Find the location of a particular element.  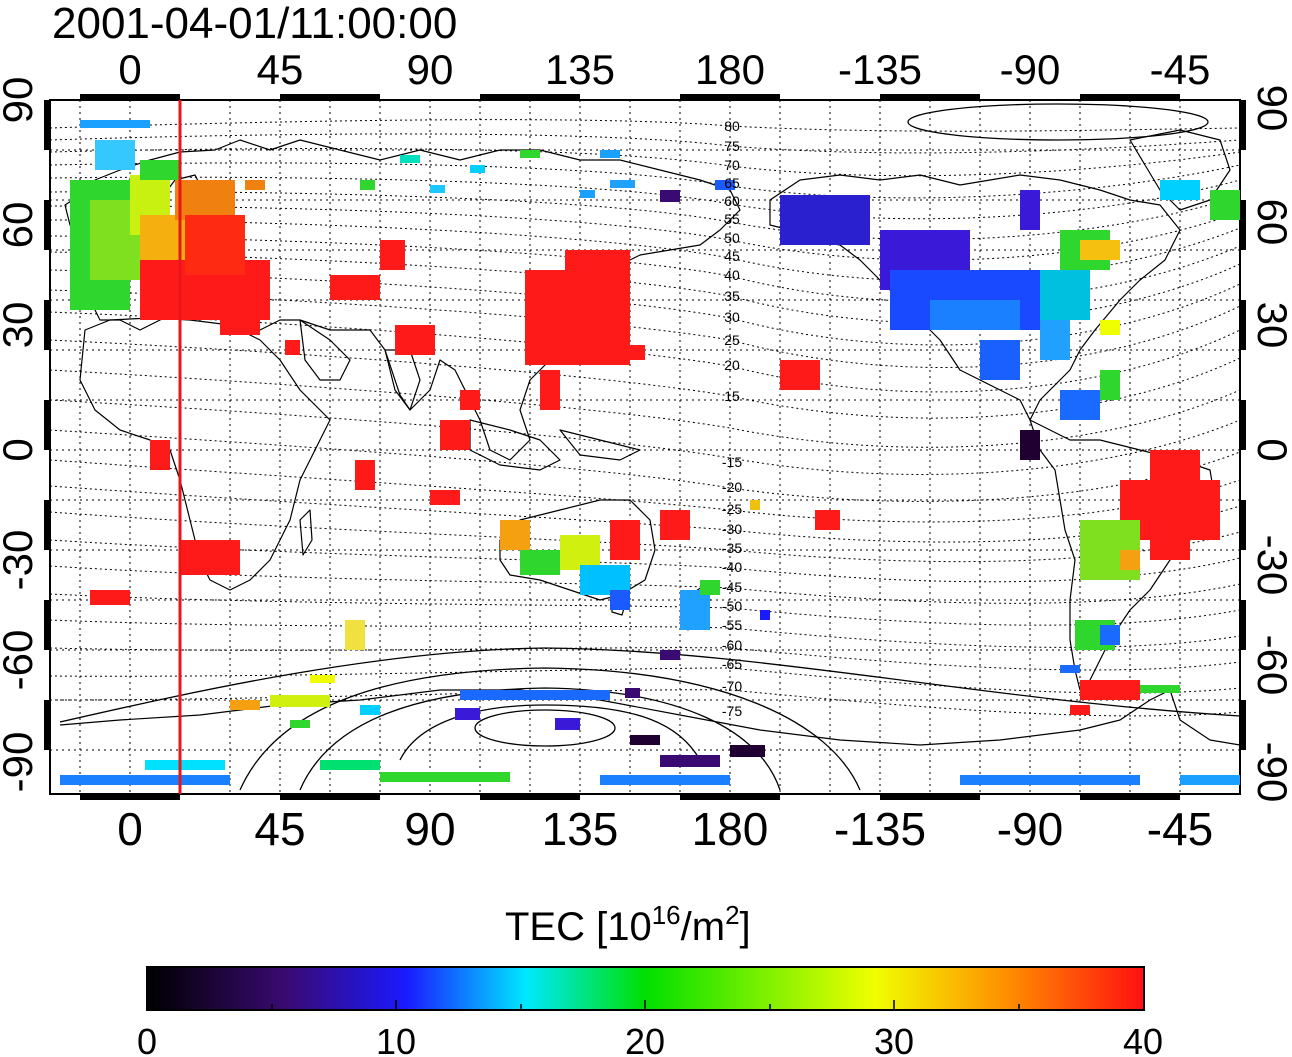

contour-label: -65 is located at coordinates (732, 664).